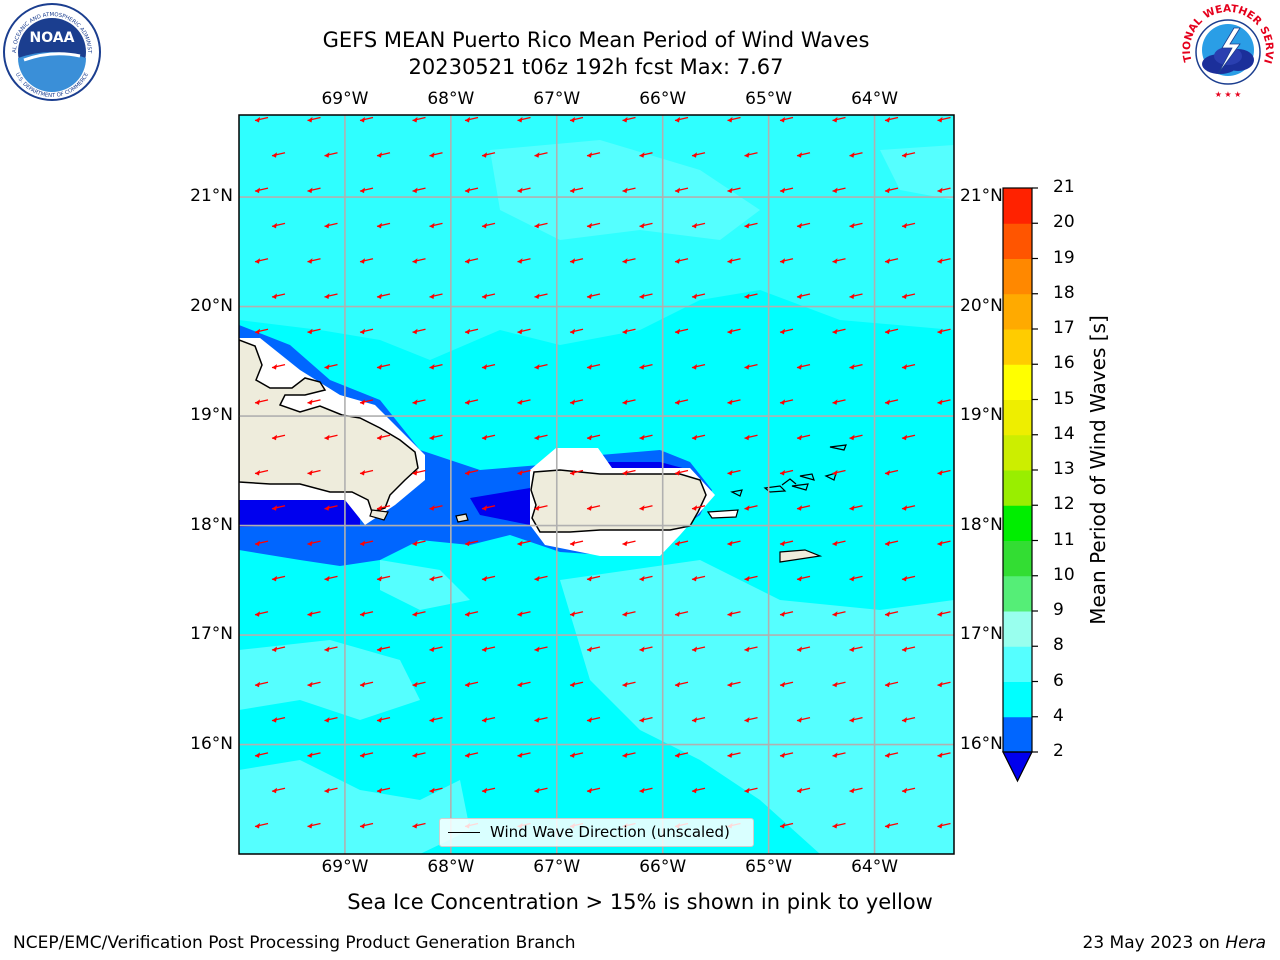 This screenshot has width=1280, height=960. I want to click on colorbar-tick-label: 14, so click(1064, 433).